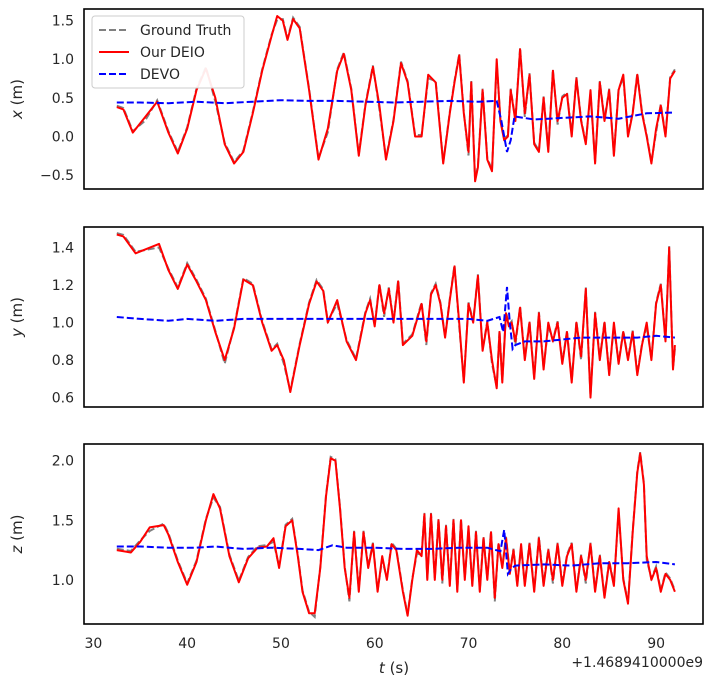 This screenshot has height=687, width=713. I want to click on legend: Ground Truth Our DEIO DEVO, so click(168, 52).